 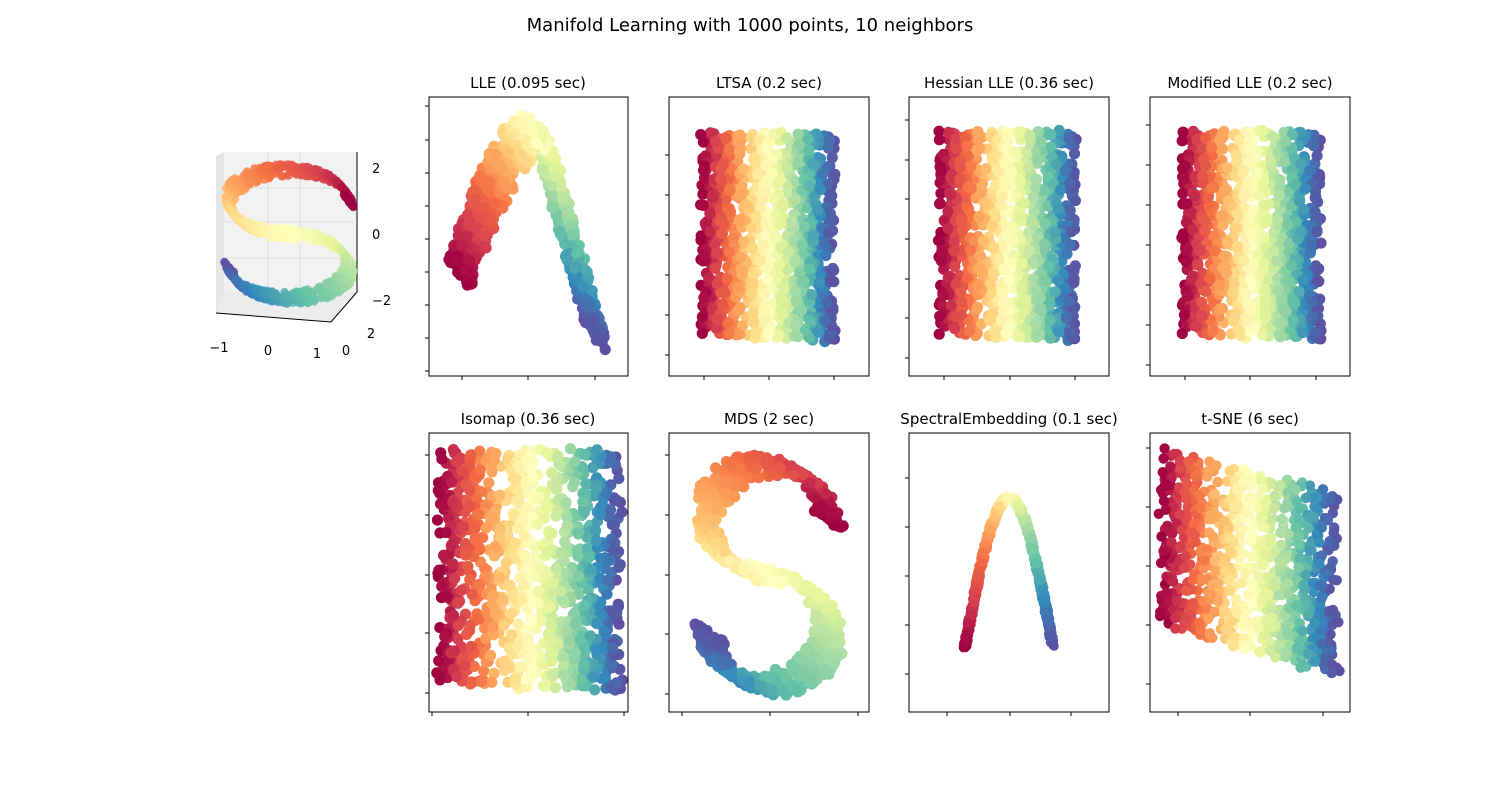 What do you see at coordinates (528, 225) in the screenshot?
I see `lle-panel: LLE (0.095 sec)` at bounding box center [528, 225].